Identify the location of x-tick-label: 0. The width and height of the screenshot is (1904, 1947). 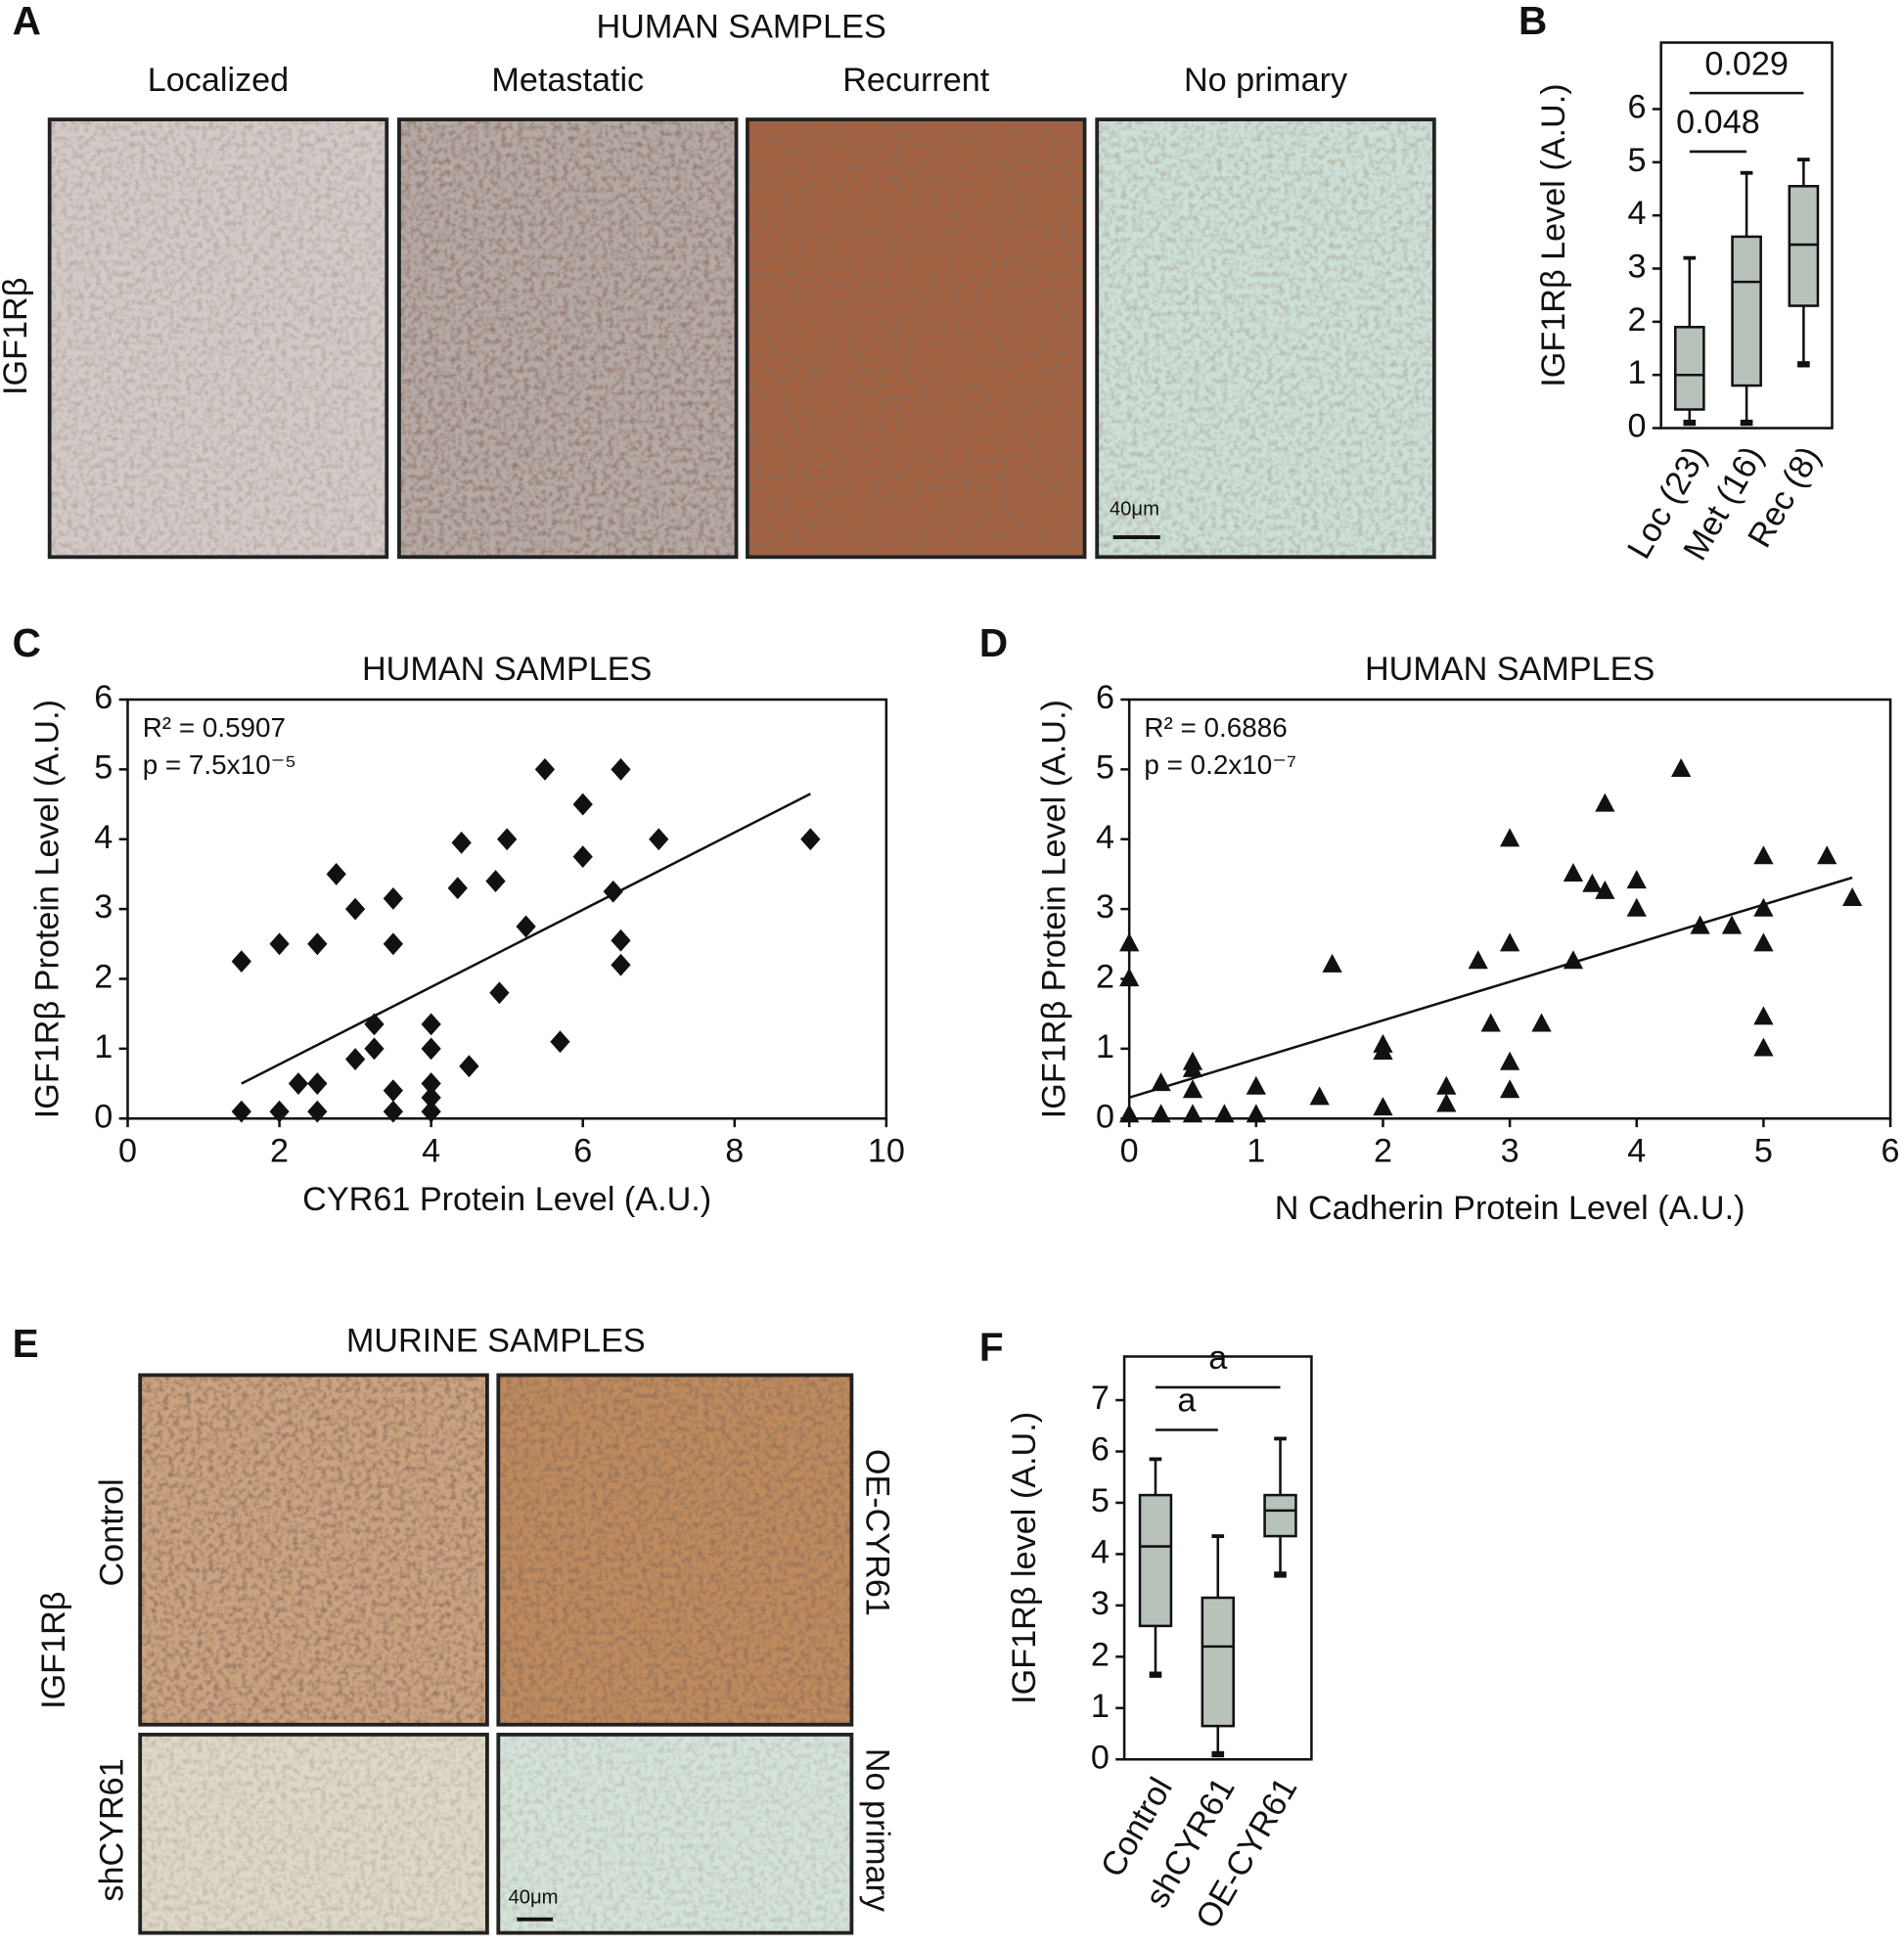
(127, 1151).